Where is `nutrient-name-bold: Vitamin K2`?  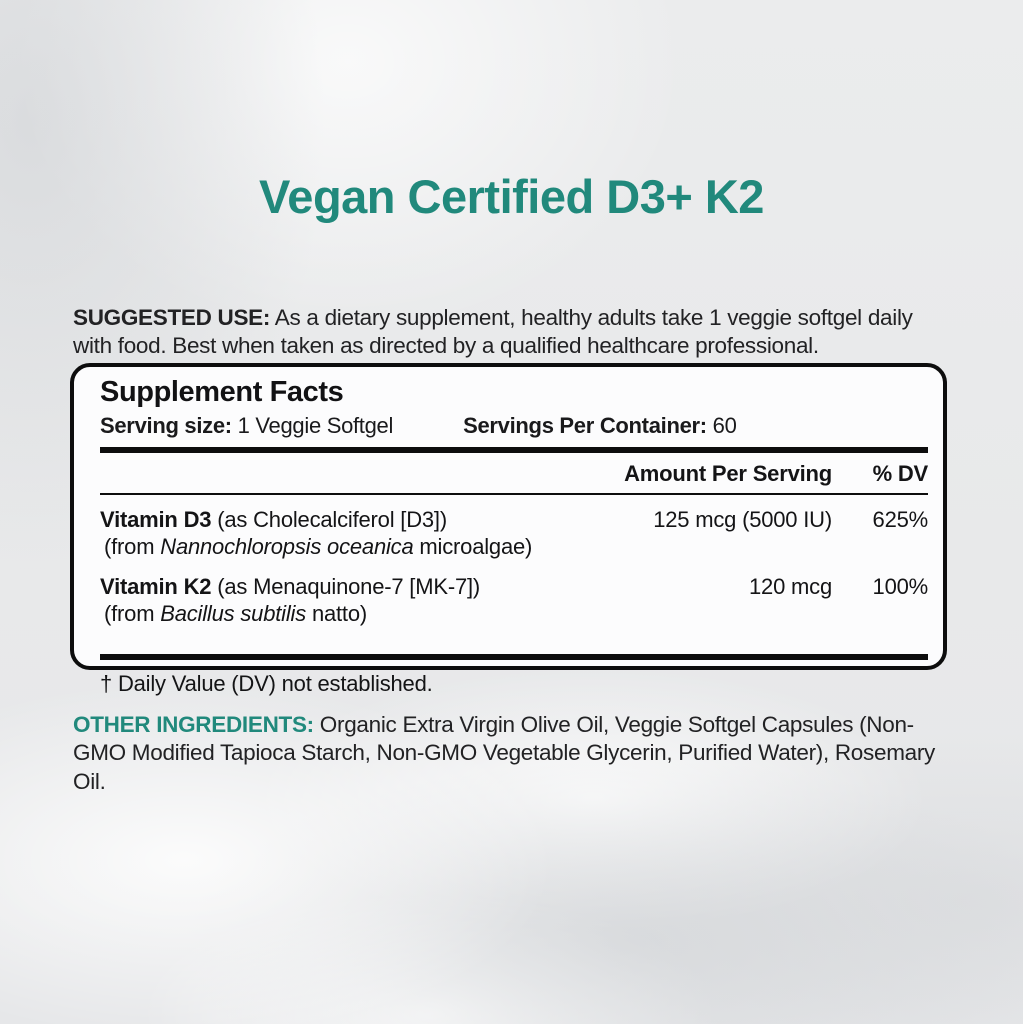 nutrient-name-bold: Vitamin K2 is located at coordinates (156, 586).